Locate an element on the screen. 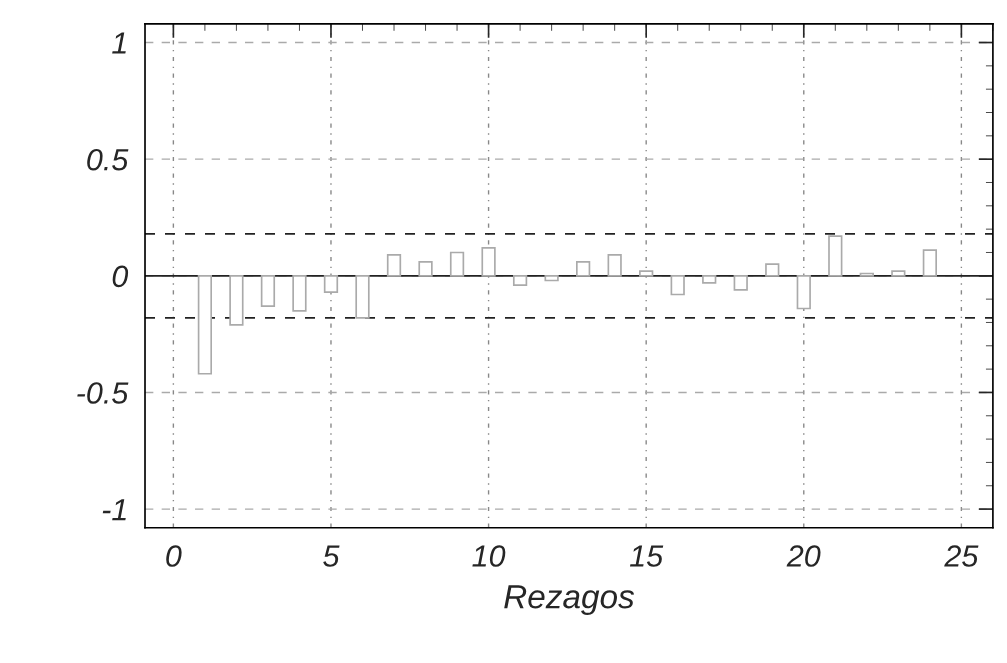 The image size is (1007, 663). x-tick-label: 10 is located at coordinates (489, 556).